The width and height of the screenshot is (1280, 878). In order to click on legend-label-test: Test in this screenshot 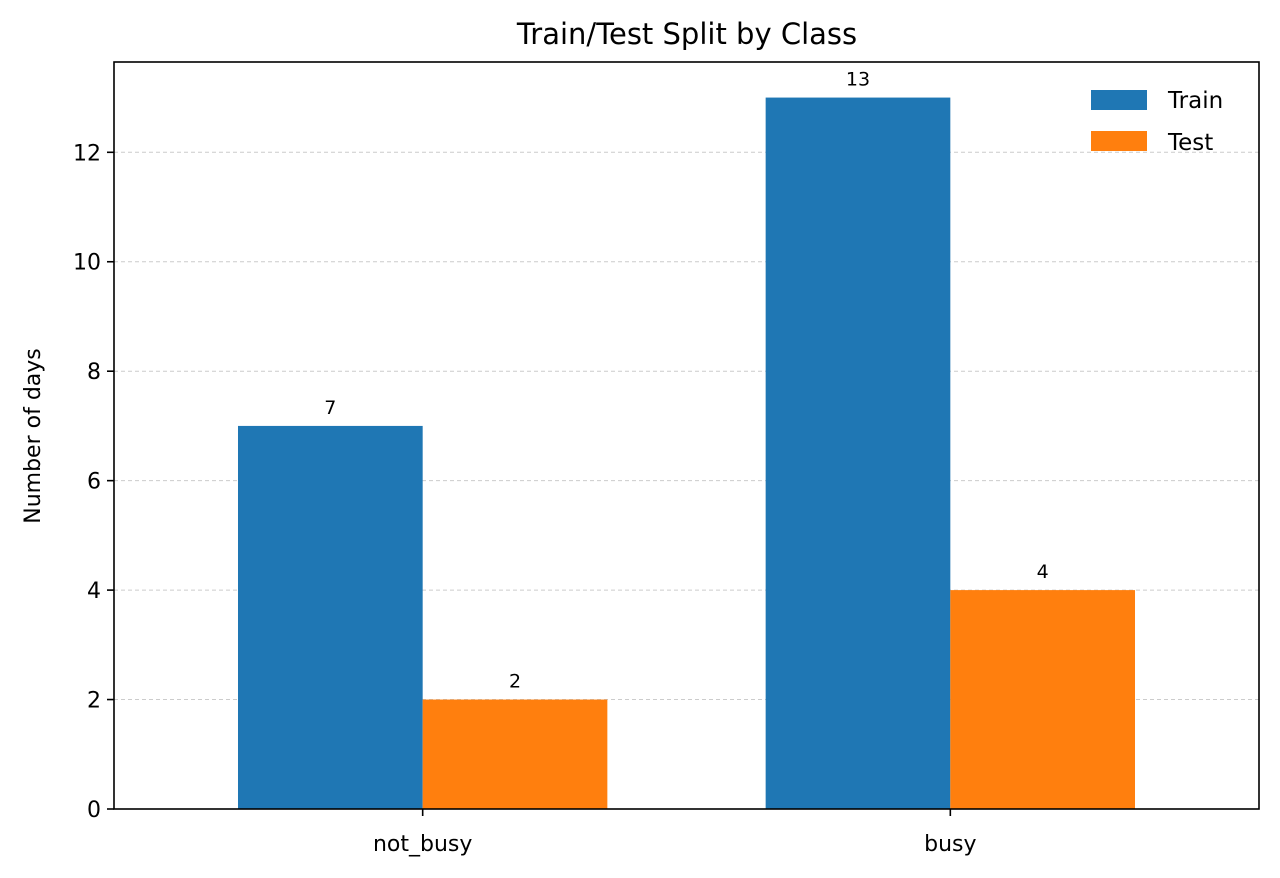, I will do `click(1190, 143)`.